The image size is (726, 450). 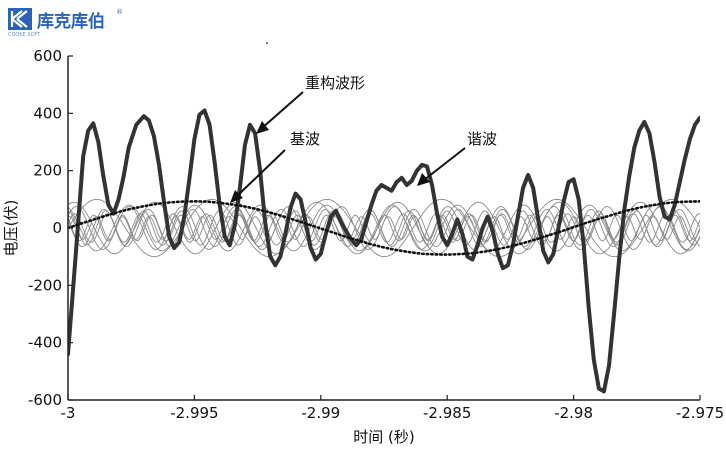 I want to click on harmonics-series-group, so click(x=384, y=228).